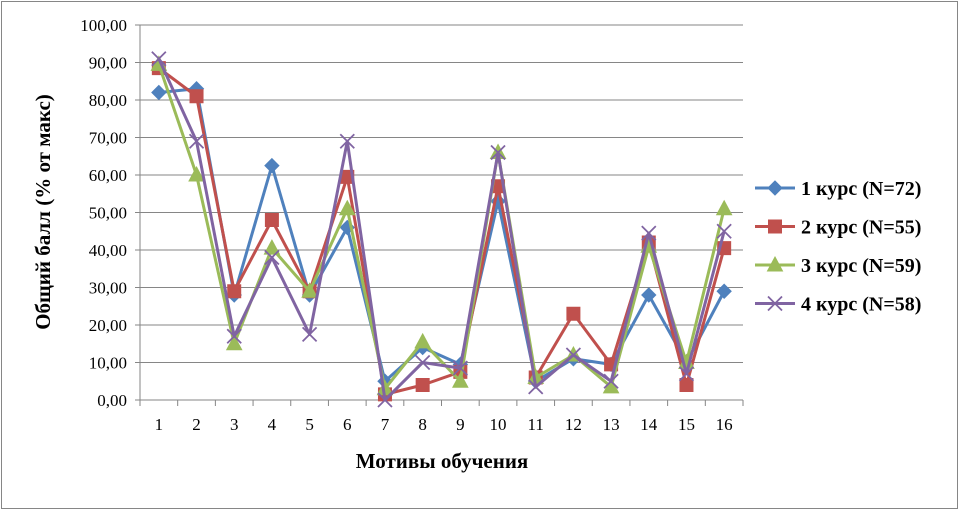 This screenshot has width=961, height=512. What do you see at coordinates (108, 138) in the screenshot?
I see `y-tick-label: 70,00` at bounding box center [108, 138].